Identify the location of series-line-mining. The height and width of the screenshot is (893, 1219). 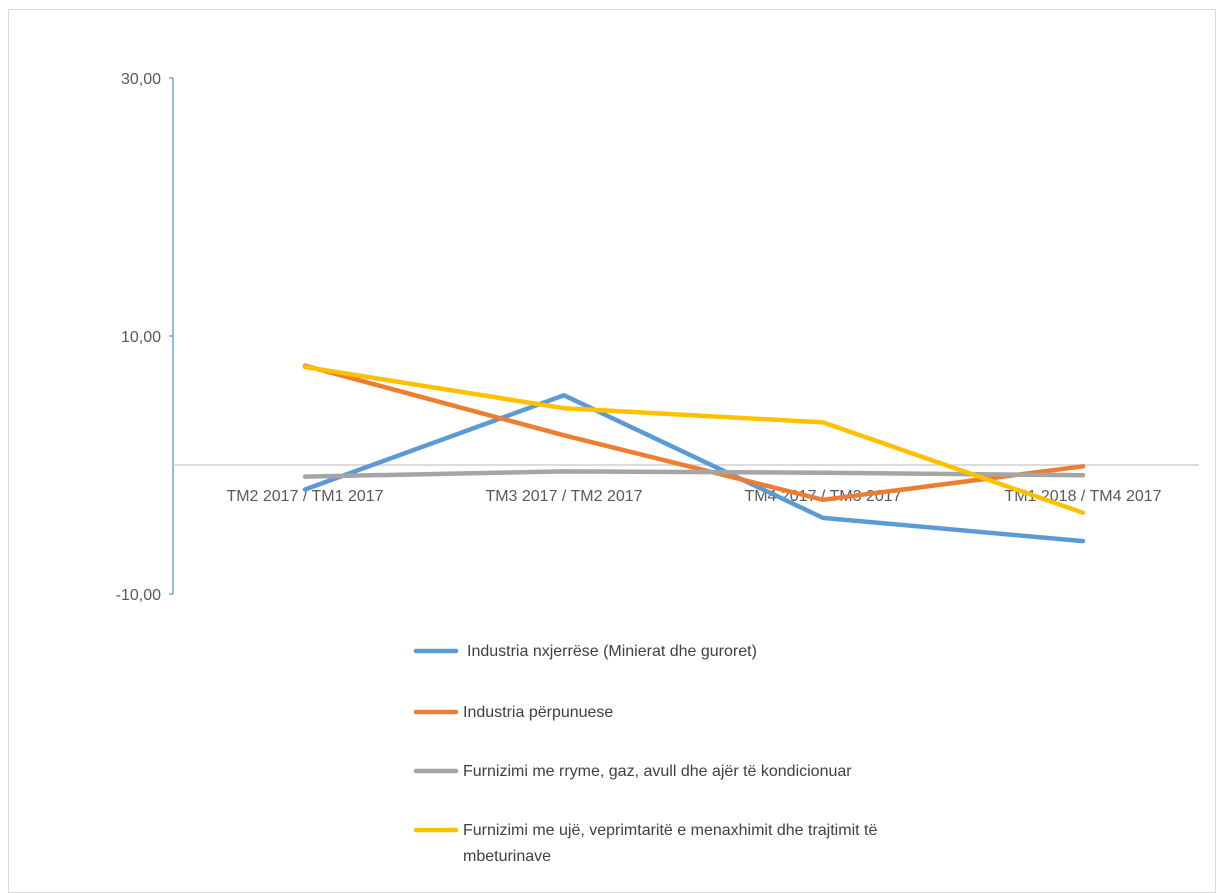
(694, 468).